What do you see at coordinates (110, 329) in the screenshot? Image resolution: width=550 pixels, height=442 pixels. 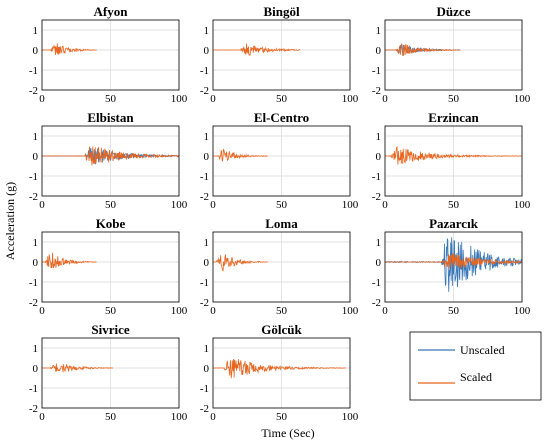 I see `subplot-title: Sivrice` at bounding box center [110, 329].